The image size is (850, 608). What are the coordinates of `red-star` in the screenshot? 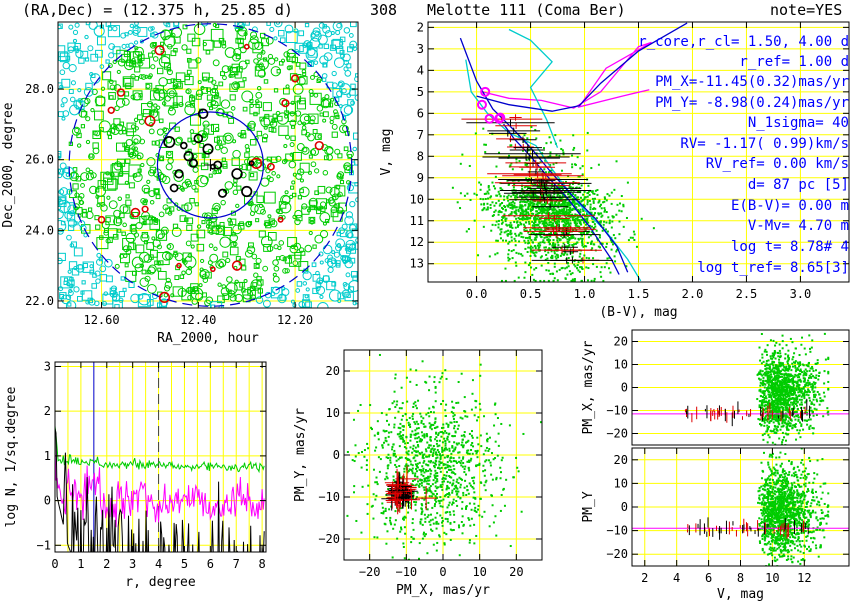 It's located at (111, 110).